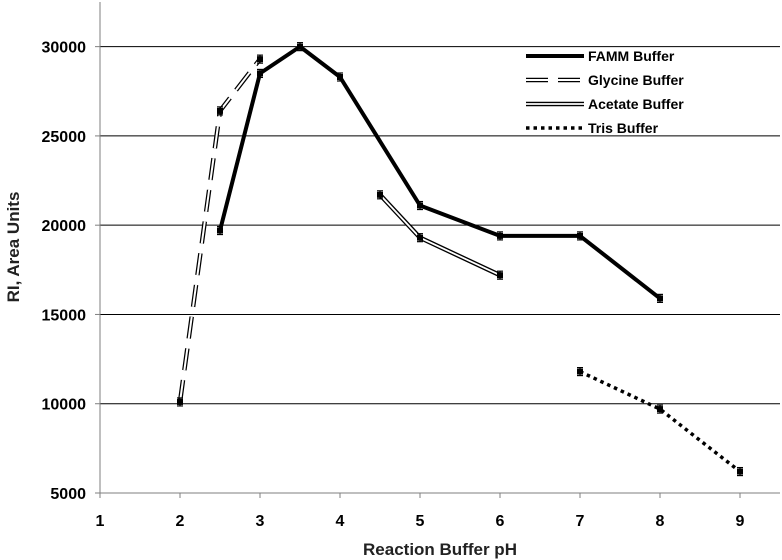 The image size is (782, 560). I want to click on y-axis-title: RI, Area Units, so click(13, 247).